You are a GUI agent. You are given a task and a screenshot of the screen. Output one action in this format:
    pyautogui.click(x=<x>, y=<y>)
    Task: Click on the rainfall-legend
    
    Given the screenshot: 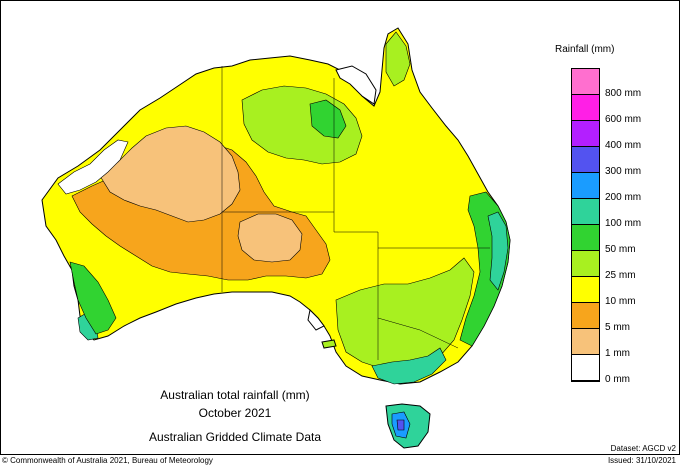 What is the action you would take?
    pyautogui.click(x=585, y=225)
    